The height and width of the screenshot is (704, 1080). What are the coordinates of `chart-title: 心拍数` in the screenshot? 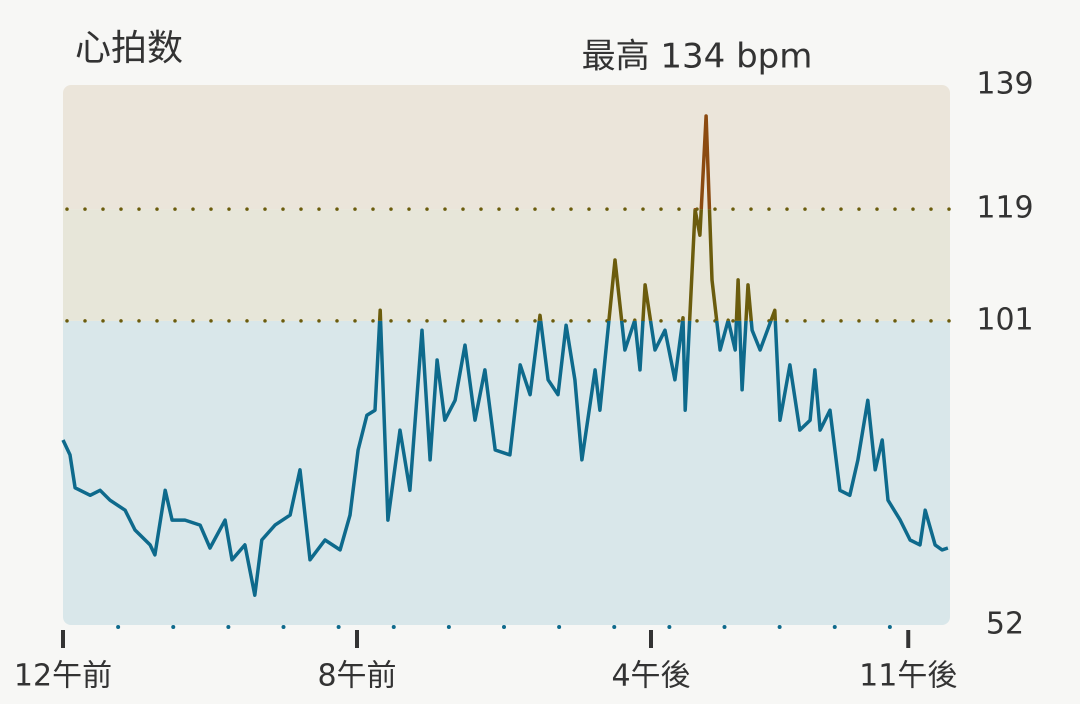 It's located at (129, 48).